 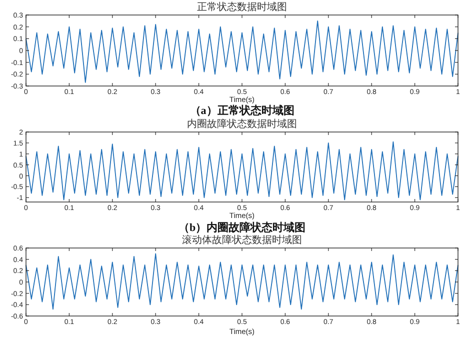 What do you see at coordinates (242, 111) in the screenshot?
I see `annotation: （a）正常状态时域图` at bounding box center [242, 111].